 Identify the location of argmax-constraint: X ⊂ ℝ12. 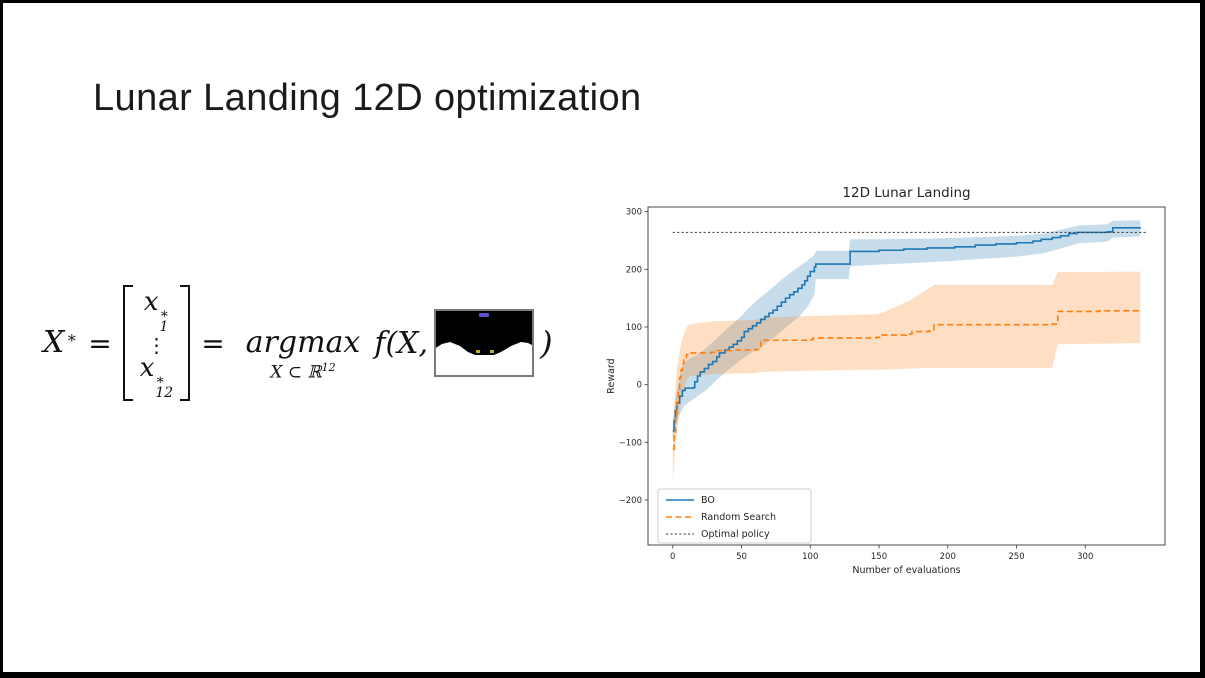
(302, 372).